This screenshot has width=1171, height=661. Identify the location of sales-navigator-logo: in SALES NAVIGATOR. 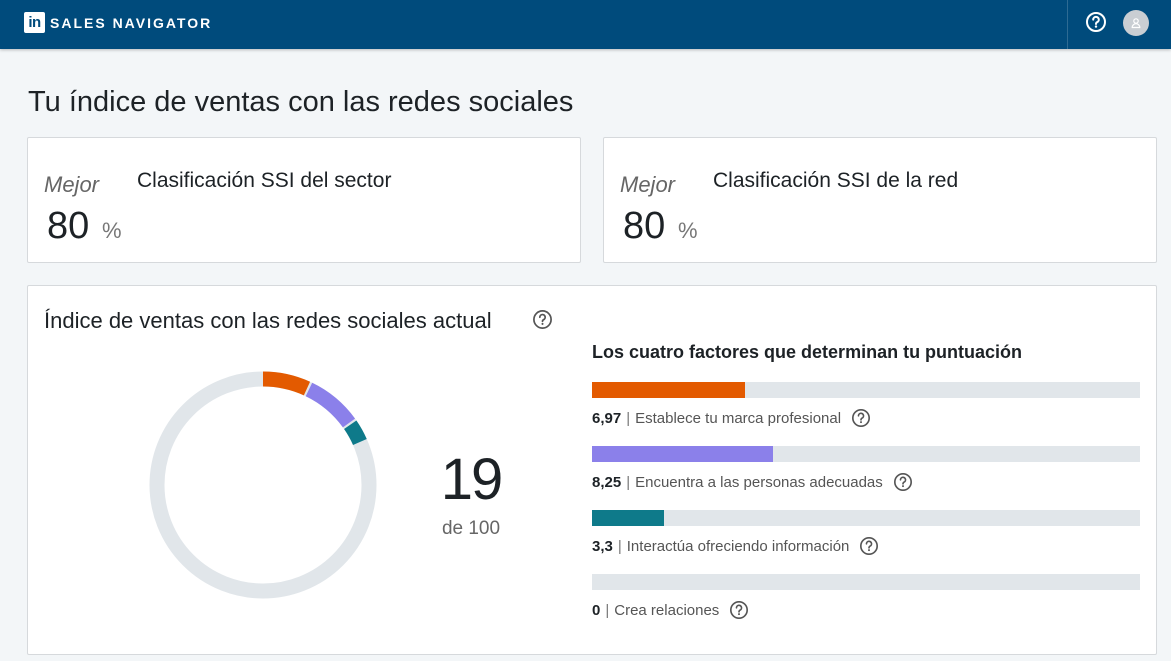
(118, 22).